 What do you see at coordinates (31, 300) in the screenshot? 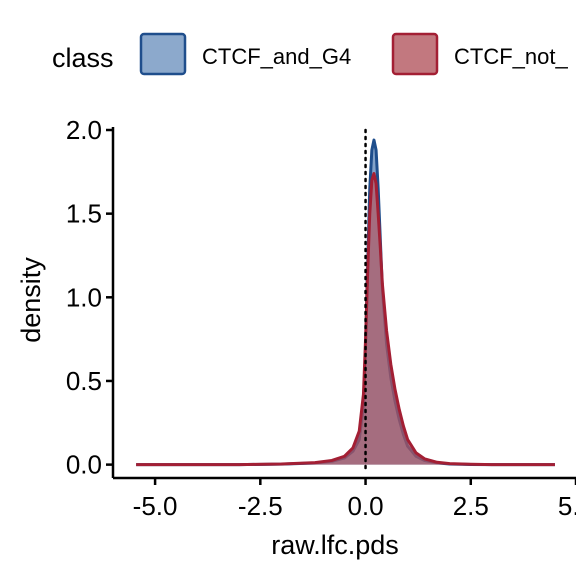
I see `y-axis-title: density` at bounding box center [31, 300].